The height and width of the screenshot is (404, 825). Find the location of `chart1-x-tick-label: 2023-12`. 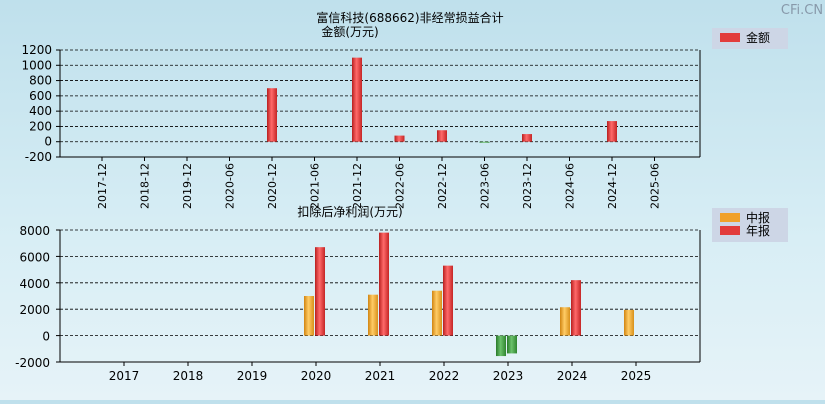

chart1-x-tick-label: 2023-12 is located at coordinates (527, 186).